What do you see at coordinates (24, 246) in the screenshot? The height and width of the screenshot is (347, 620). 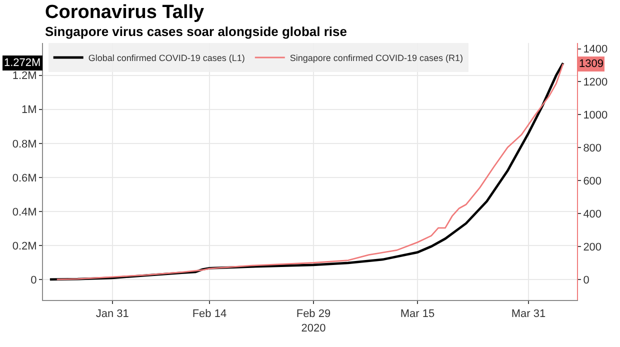 I see `y-tick-label: 0.2M` at bounding box center [24, 246].